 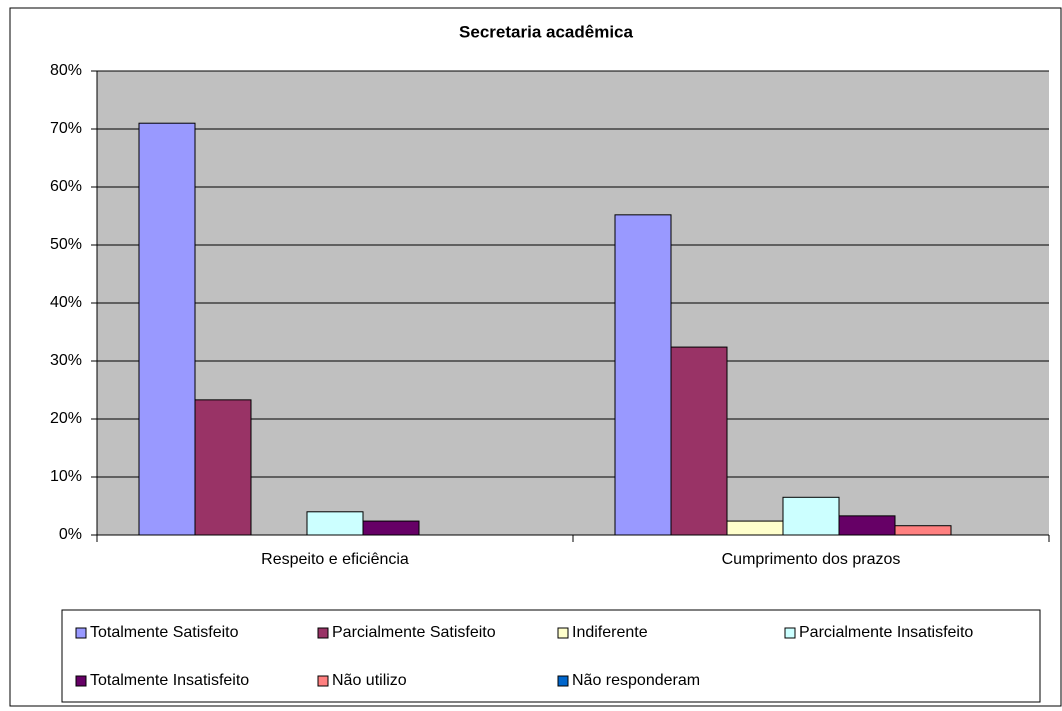 What do you see at coordinates (66, 360) in the screenshot?
I see `y-tick-label: 30%` at bounding box center [66, 360].